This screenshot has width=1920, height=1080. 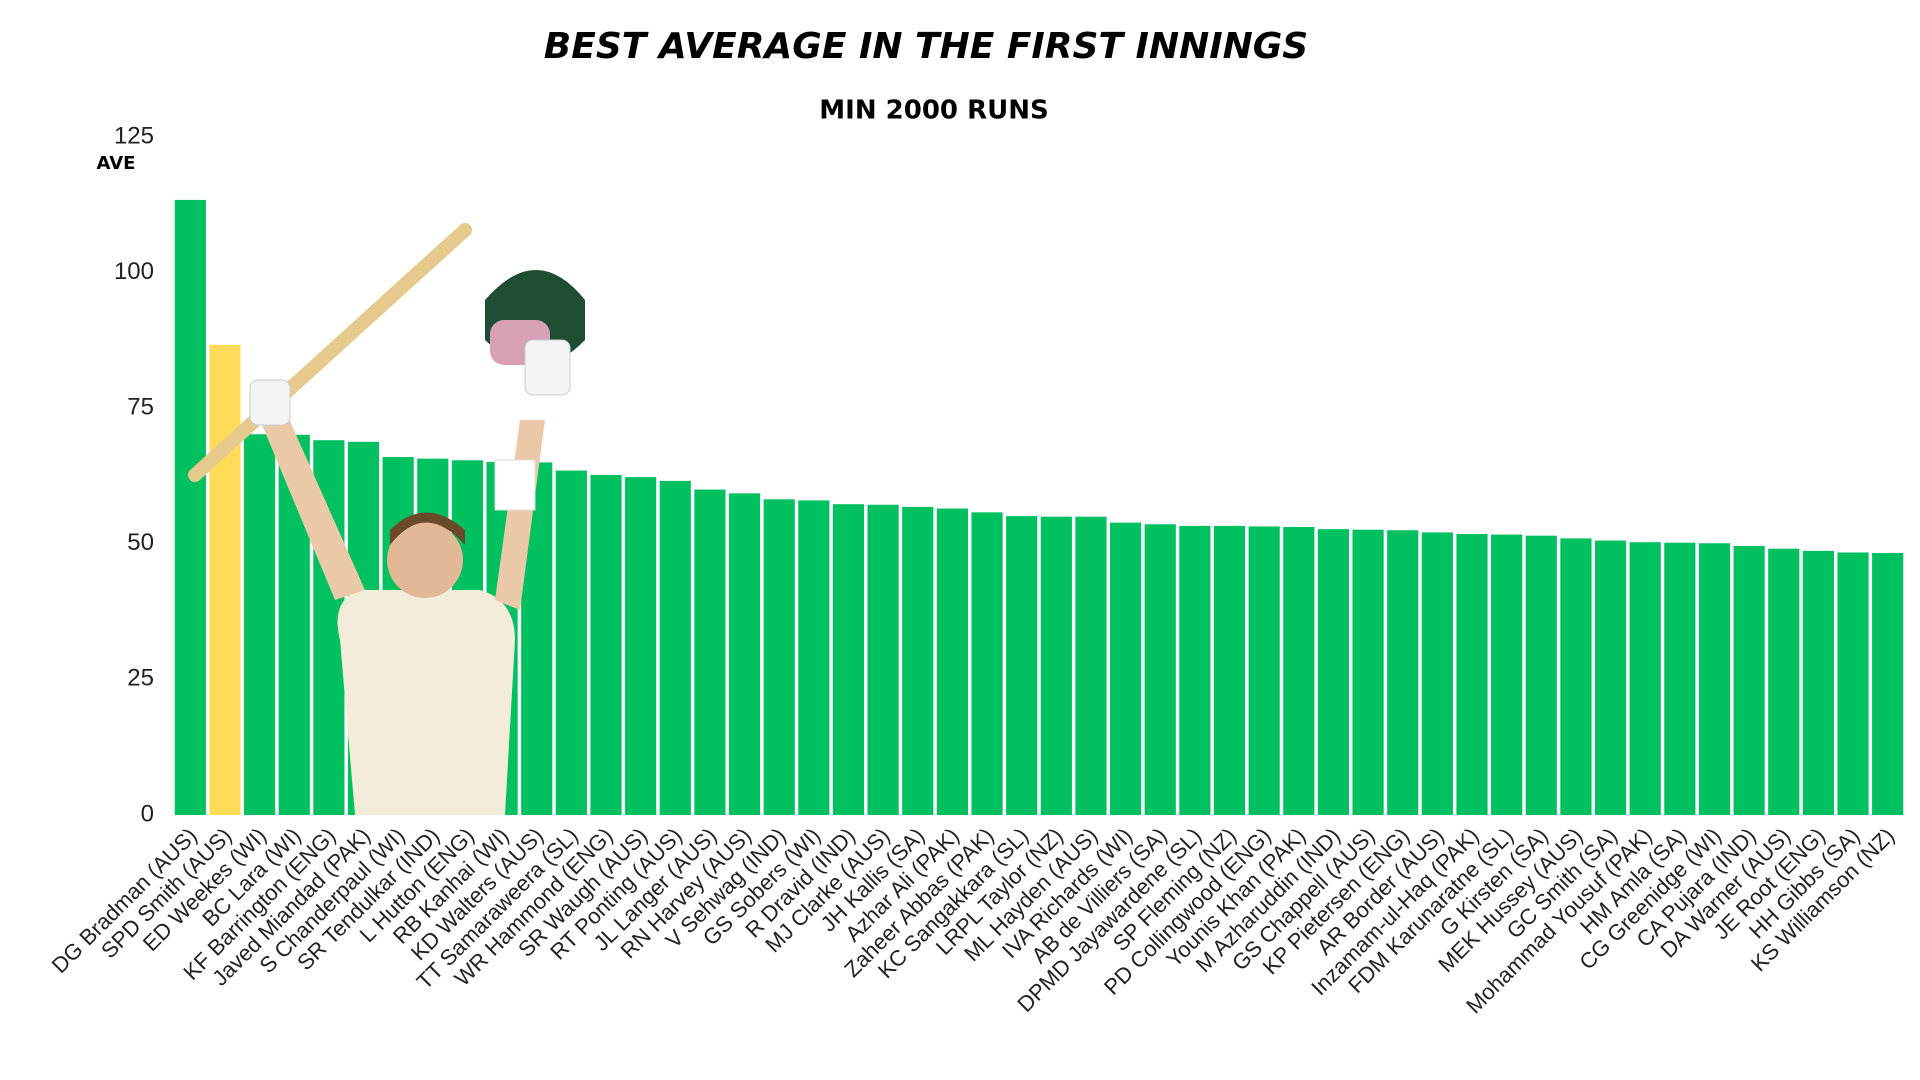 I want to click on chart-title: BEST AVERAGE IN THE FIRST INNINGS, so click(x=926, y=46).